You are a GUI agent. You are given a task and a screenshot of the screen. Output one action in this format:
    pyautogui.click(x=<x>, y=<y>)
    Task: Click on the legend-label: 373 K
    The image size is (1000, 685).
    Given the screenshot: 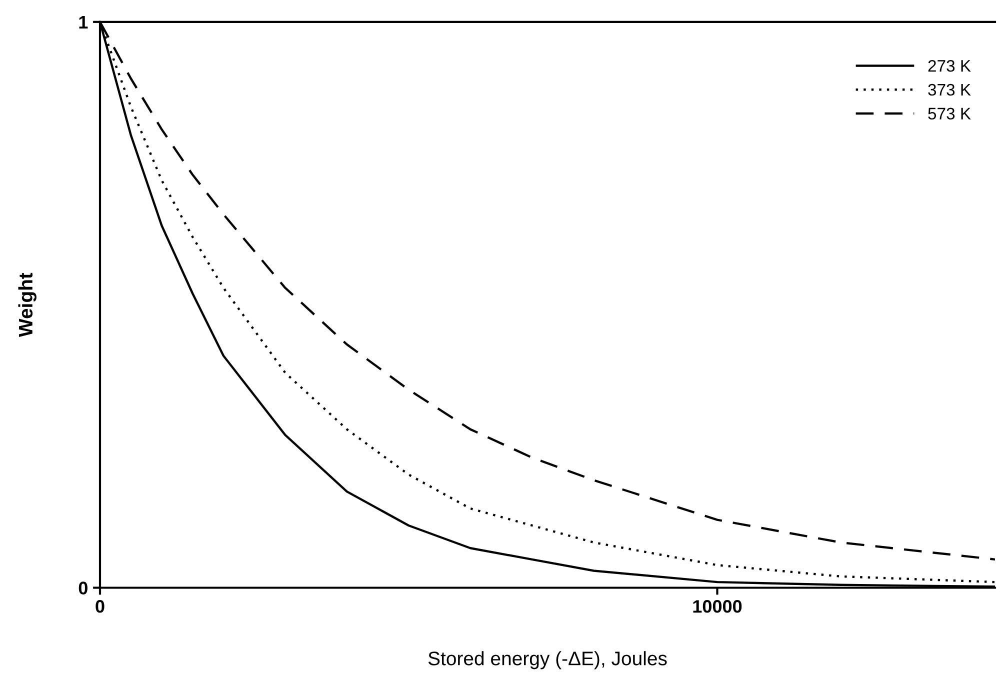 What is the action you would take?
    pyautogui.click(x=949, y=90)
    